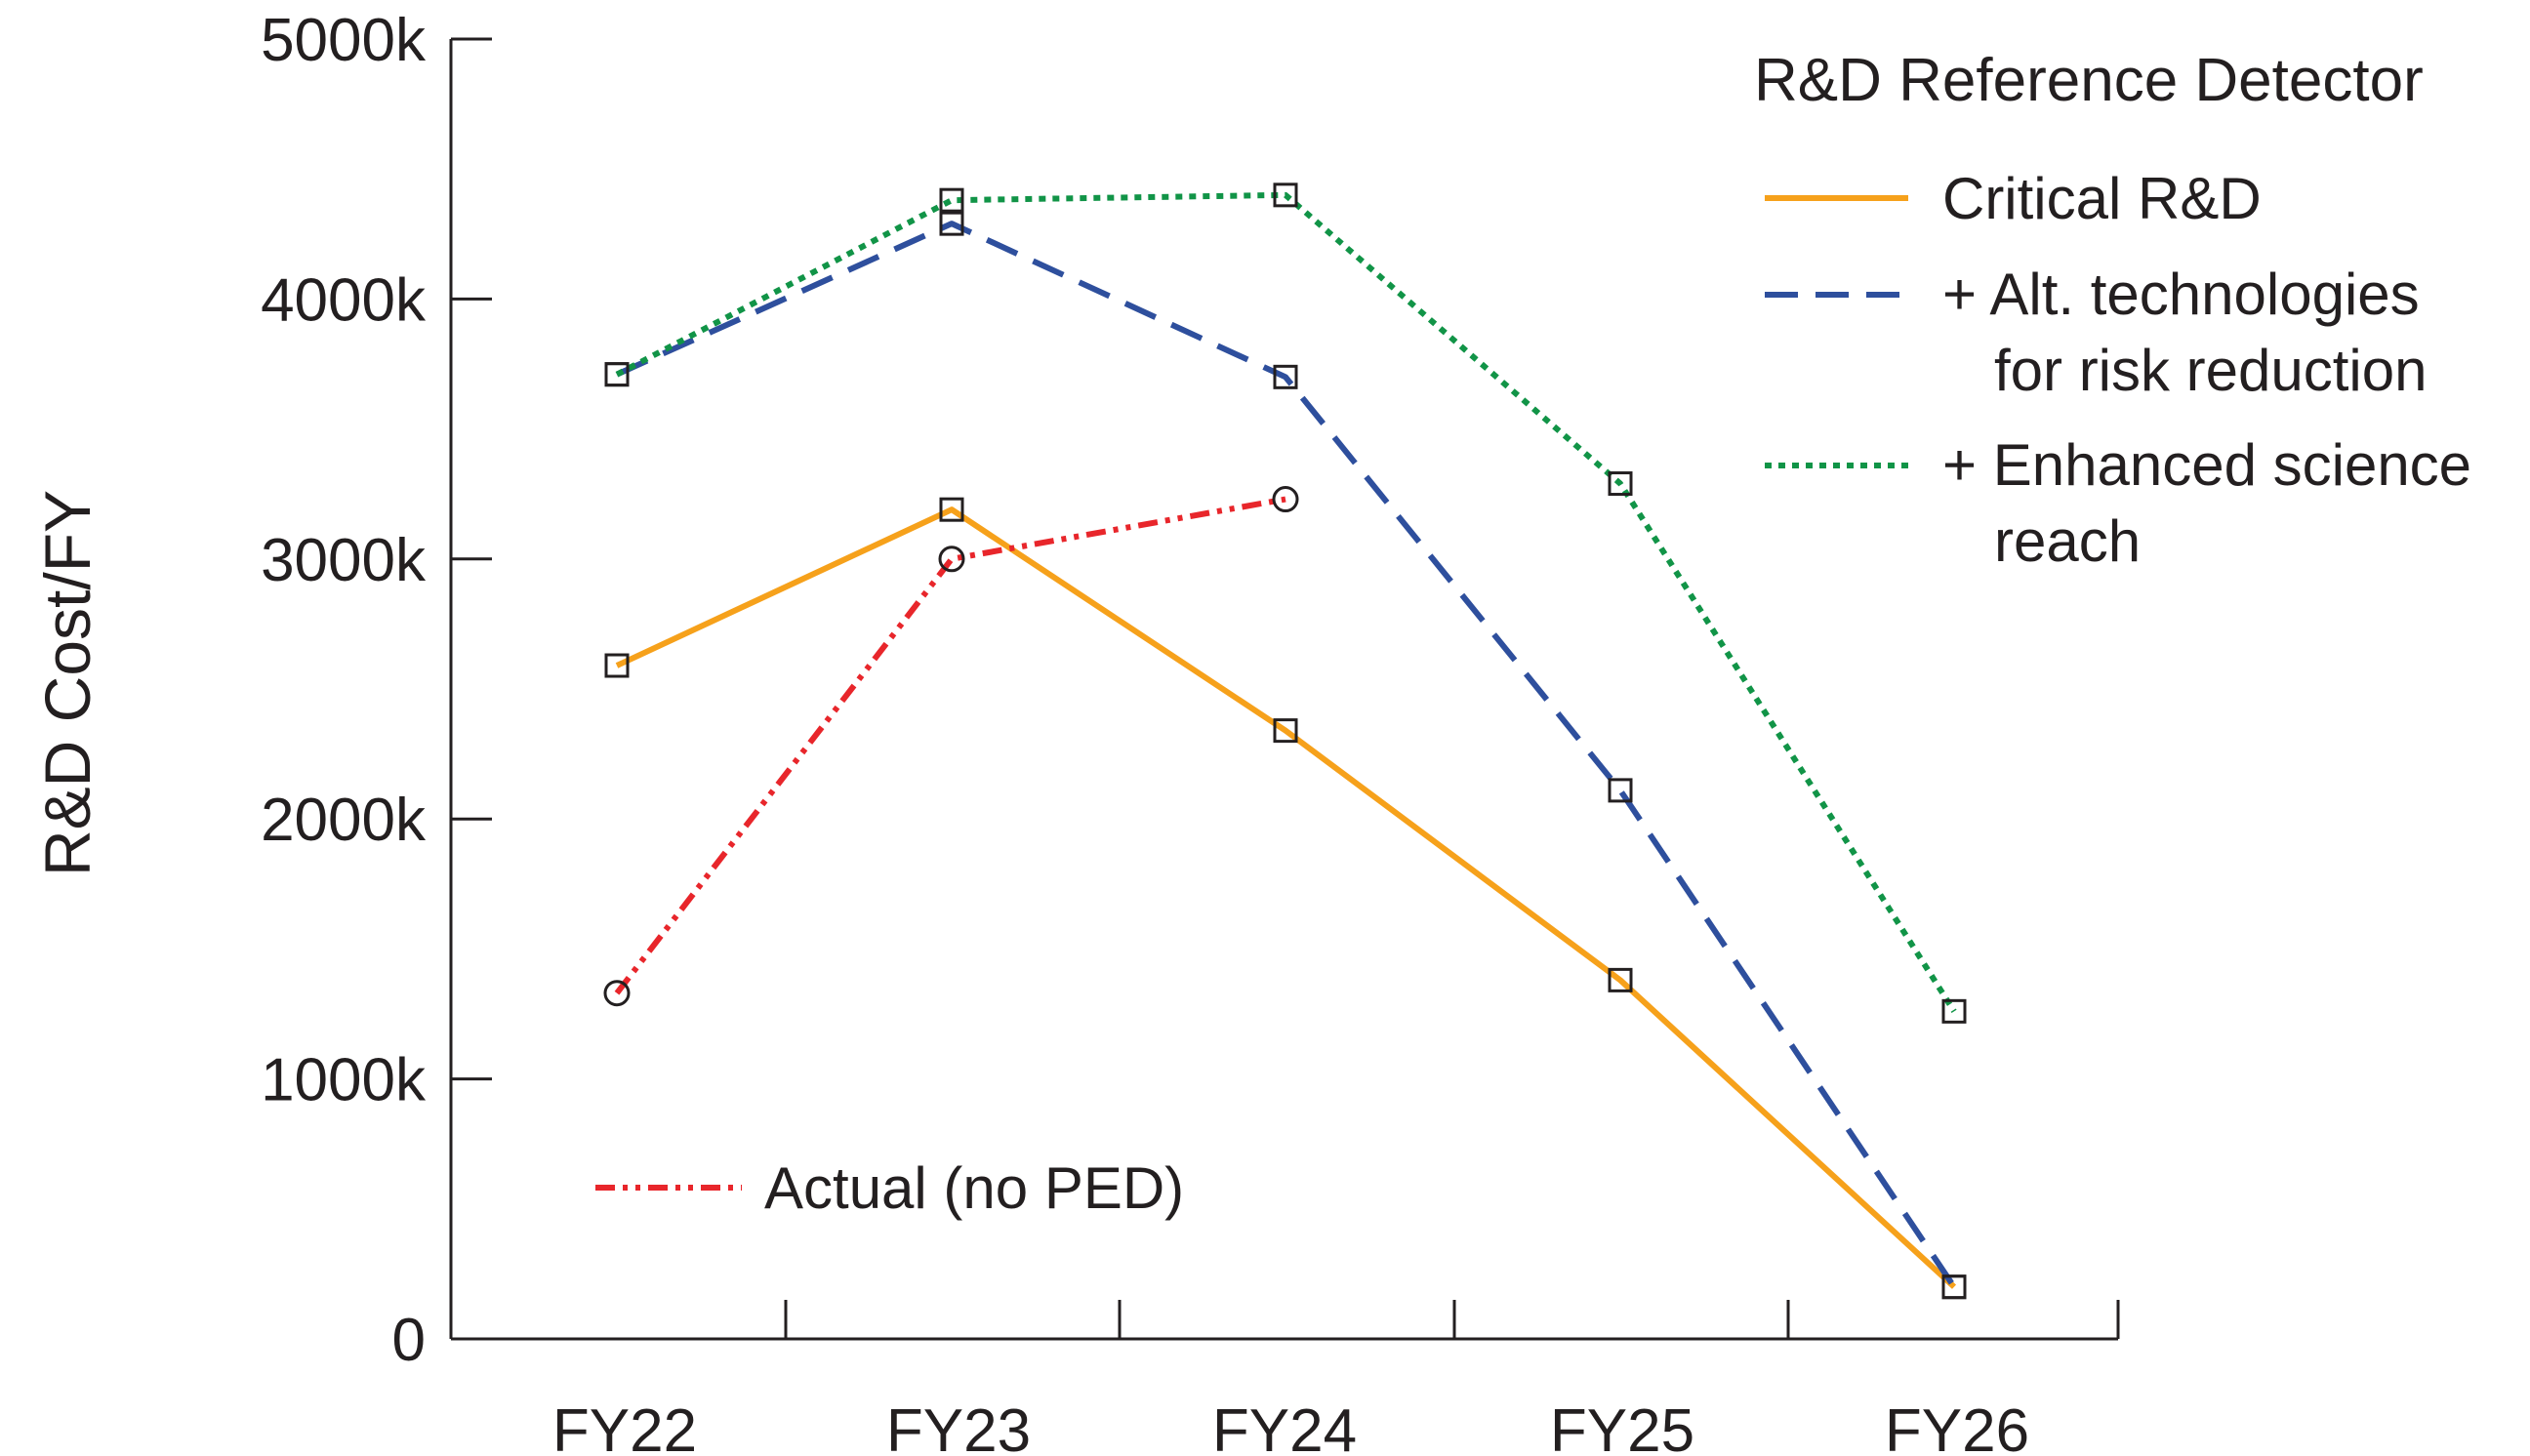 The height and width of the screenshot is (1456, 2530). I want to click on y-tick-labels: 0 1000k 2000k 3000k 4000k 5000k, so click(344, 690).